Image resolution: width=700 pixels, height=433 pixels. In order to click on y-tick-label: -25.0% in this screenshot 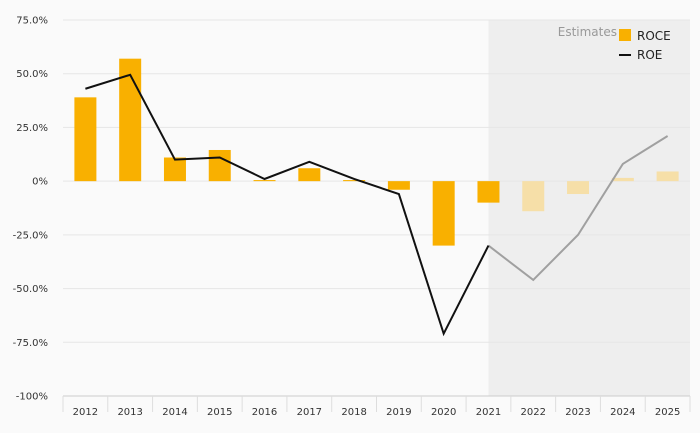, I will do `click(30, 235)`.